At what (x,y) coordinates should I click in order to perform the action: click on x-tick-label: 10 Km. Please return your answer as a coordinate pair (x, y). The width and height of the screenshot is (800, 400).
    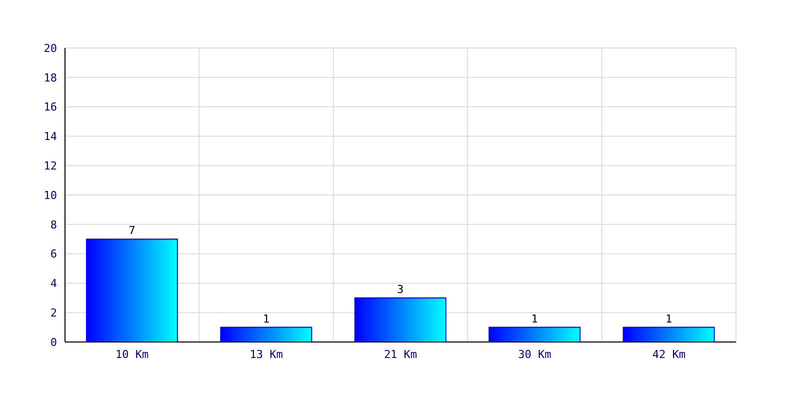
    Looking at the image, I should click on (133, 354).